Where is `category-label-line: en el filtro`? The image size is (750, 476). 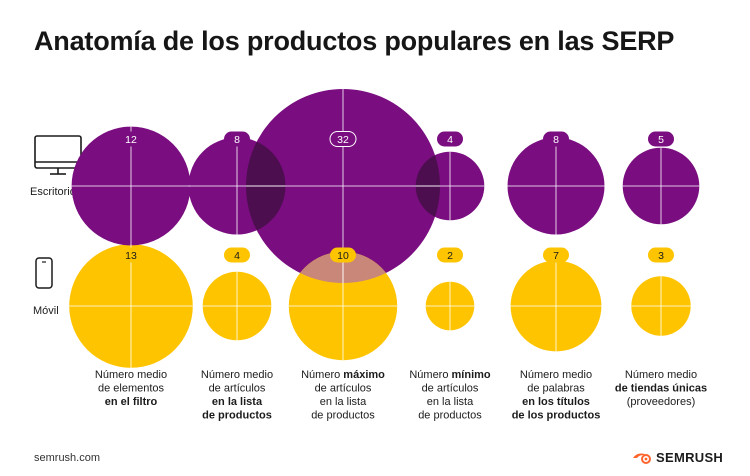
category-label-line: en el filtro is located at coordinates (131, 402).